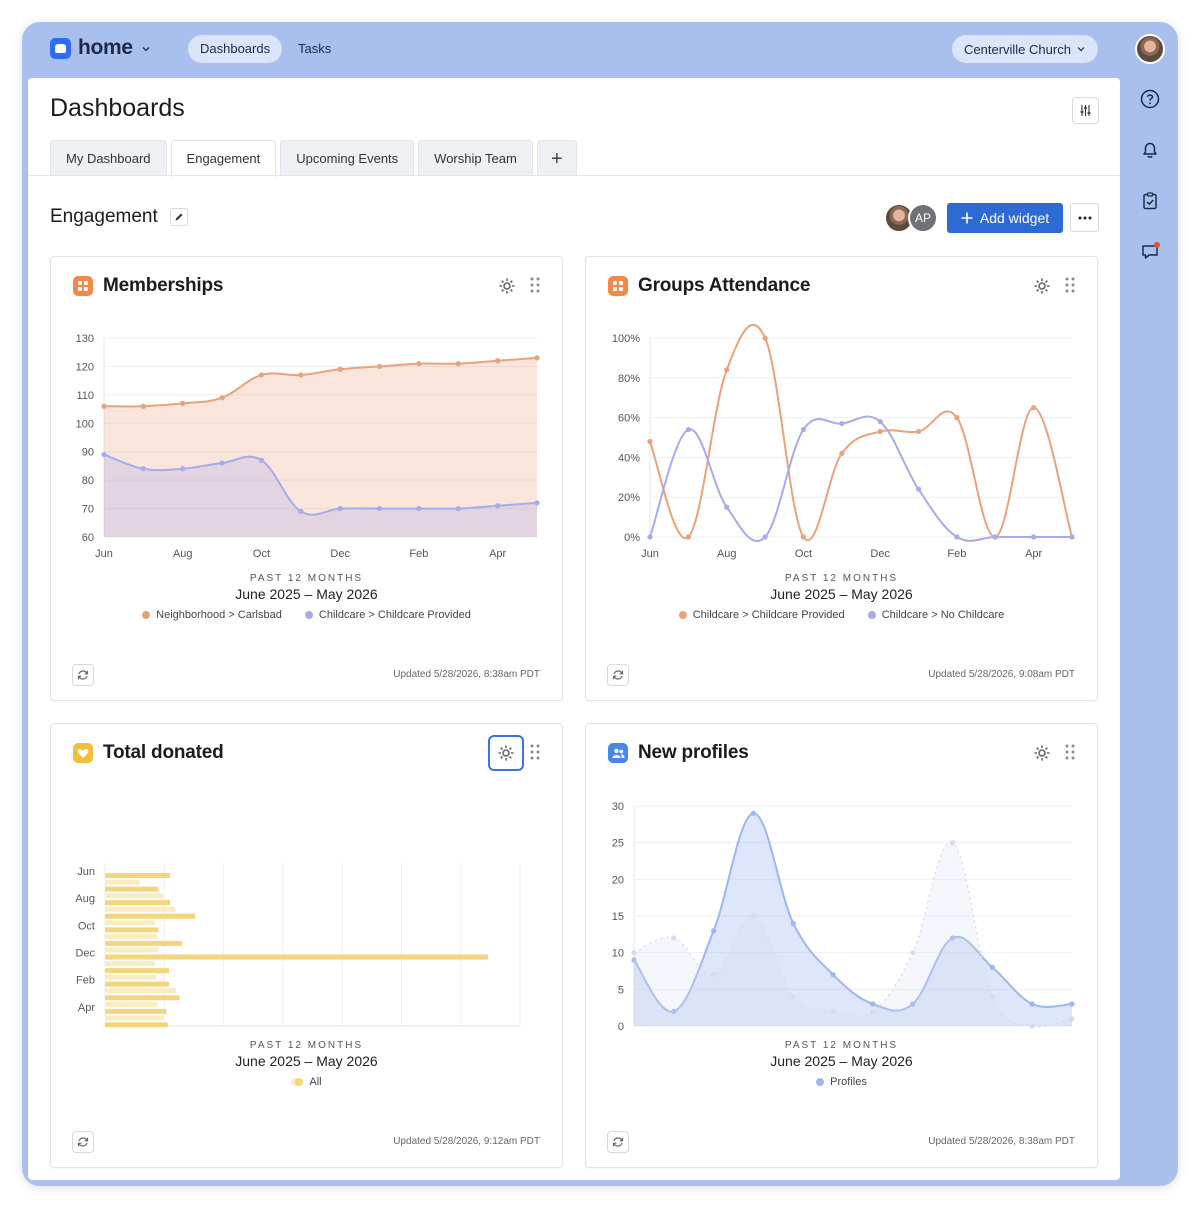  What do you see at coordinates (83, 286) in the screenshot?
I see `people-group-icon` at bounding box center [83, 286].